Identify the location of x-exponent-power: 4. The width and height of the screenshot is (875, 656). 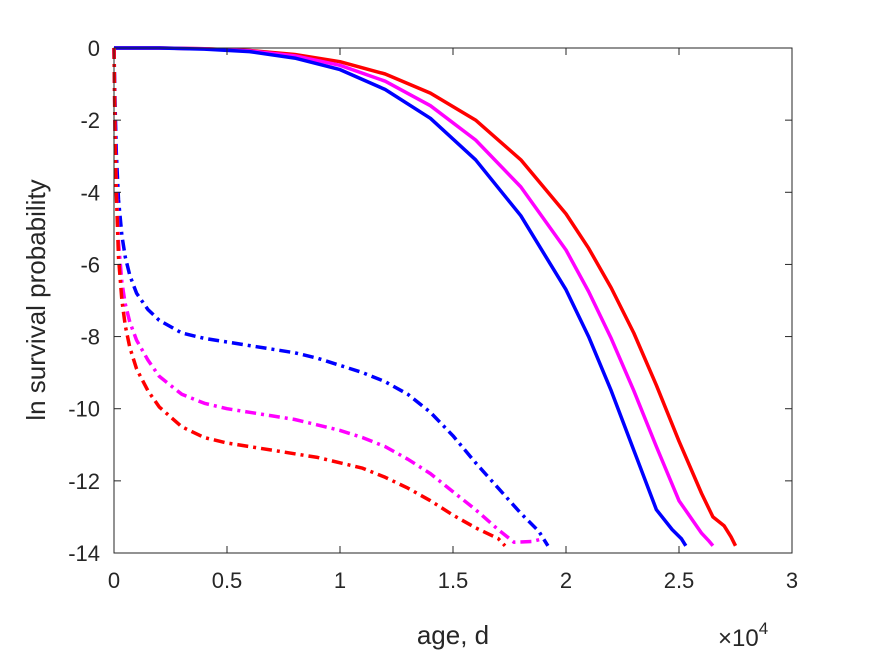
(763, 628).